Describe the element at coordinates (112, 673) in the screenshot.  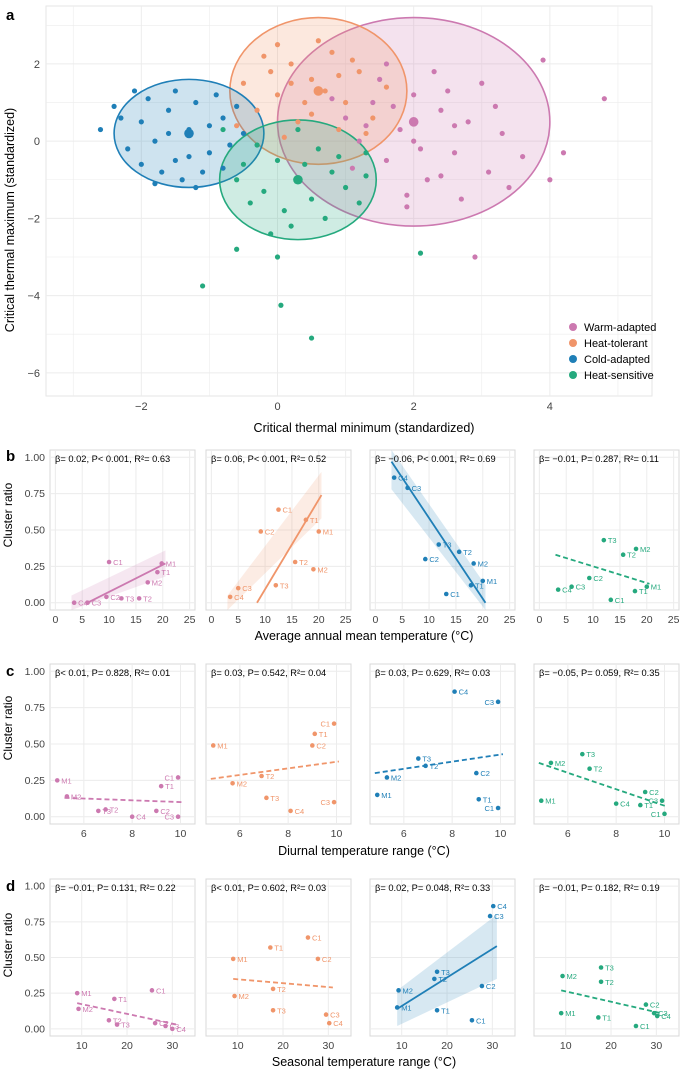
I see `stats-text: β< 0.01, P= 0.828, R²= 0.01` at that location.